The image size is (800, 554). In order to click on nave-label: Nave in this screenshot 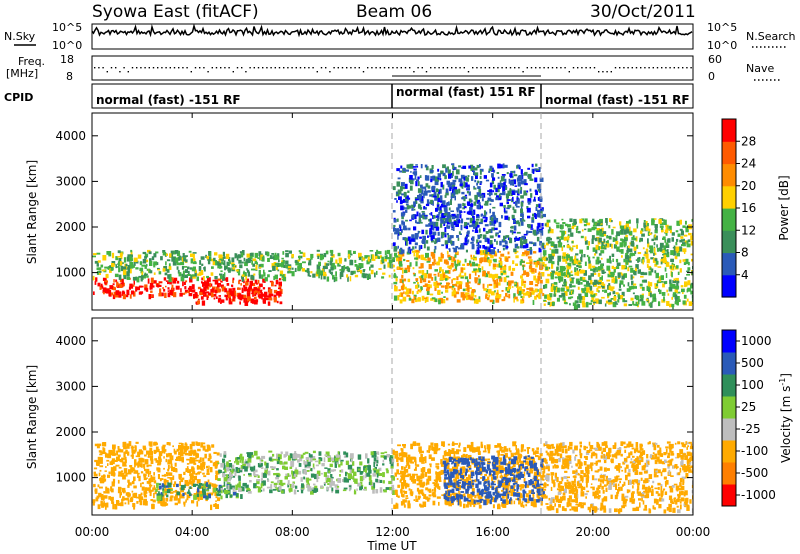, I will do `click(760, 68)`.